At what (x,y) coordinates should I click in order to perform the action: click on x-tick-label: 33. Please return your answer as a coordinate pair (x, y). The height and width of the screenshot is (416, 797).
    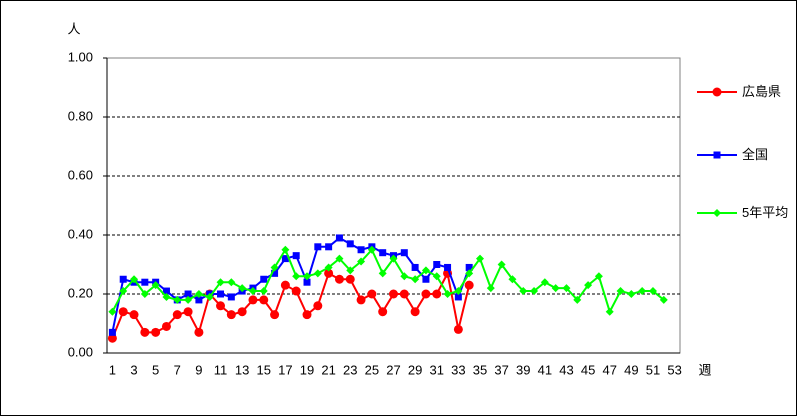
    Looking at the image, I should click on (458, 369).